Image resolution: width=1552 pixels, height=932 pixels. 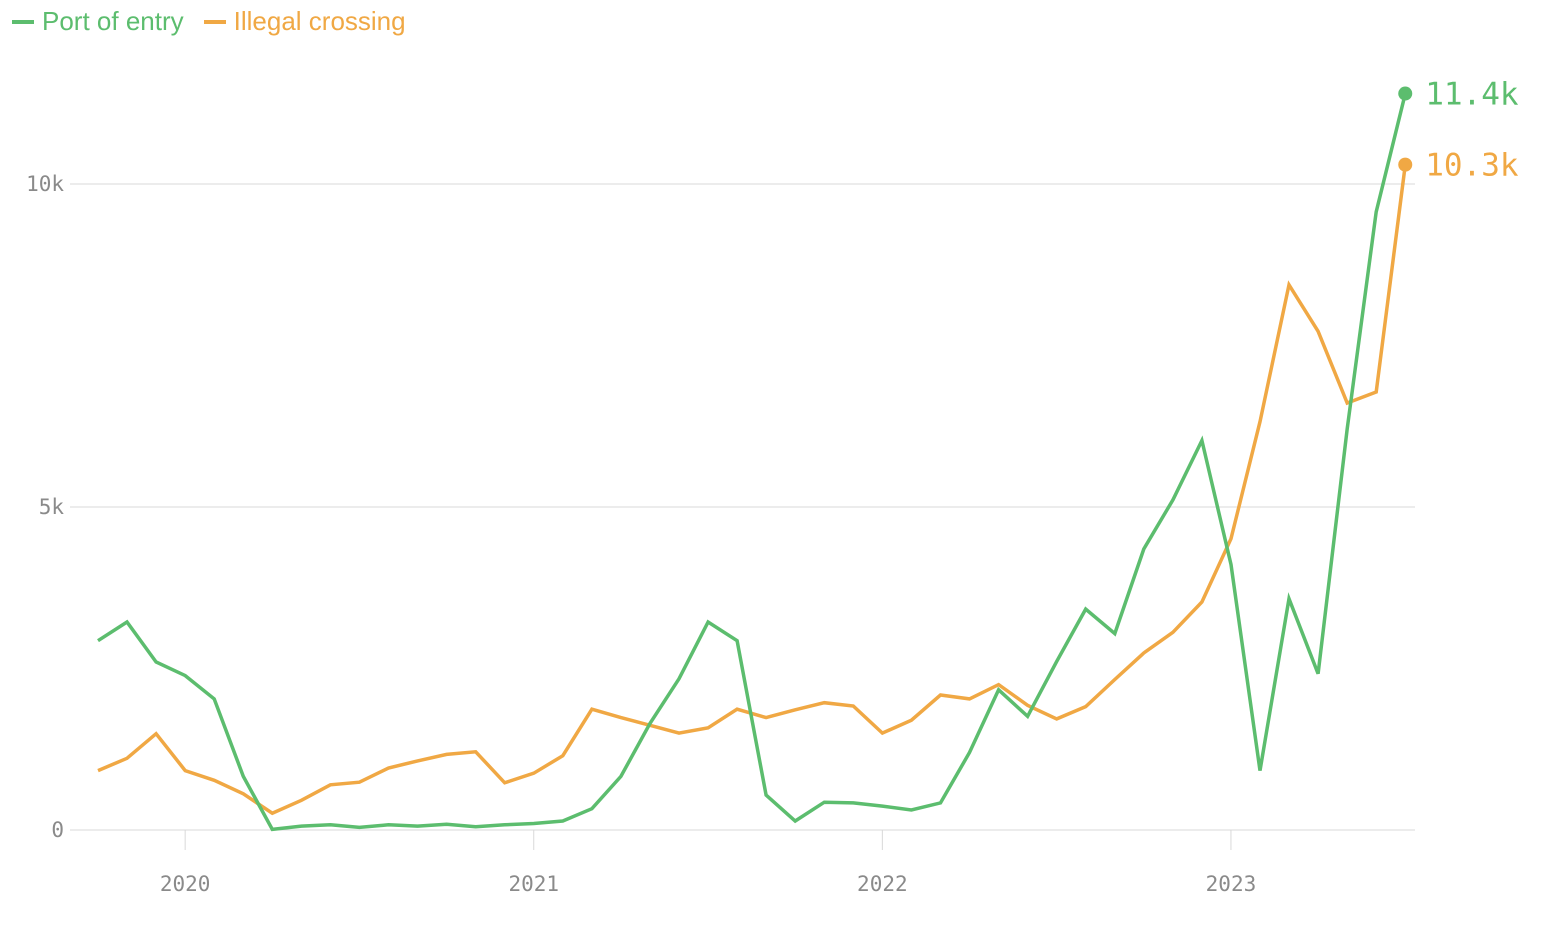 What do you see at coordinates (185, 884) in the screenshot?
I see `x-tick-label-2020: 2020` at bounding box center [185, 884].